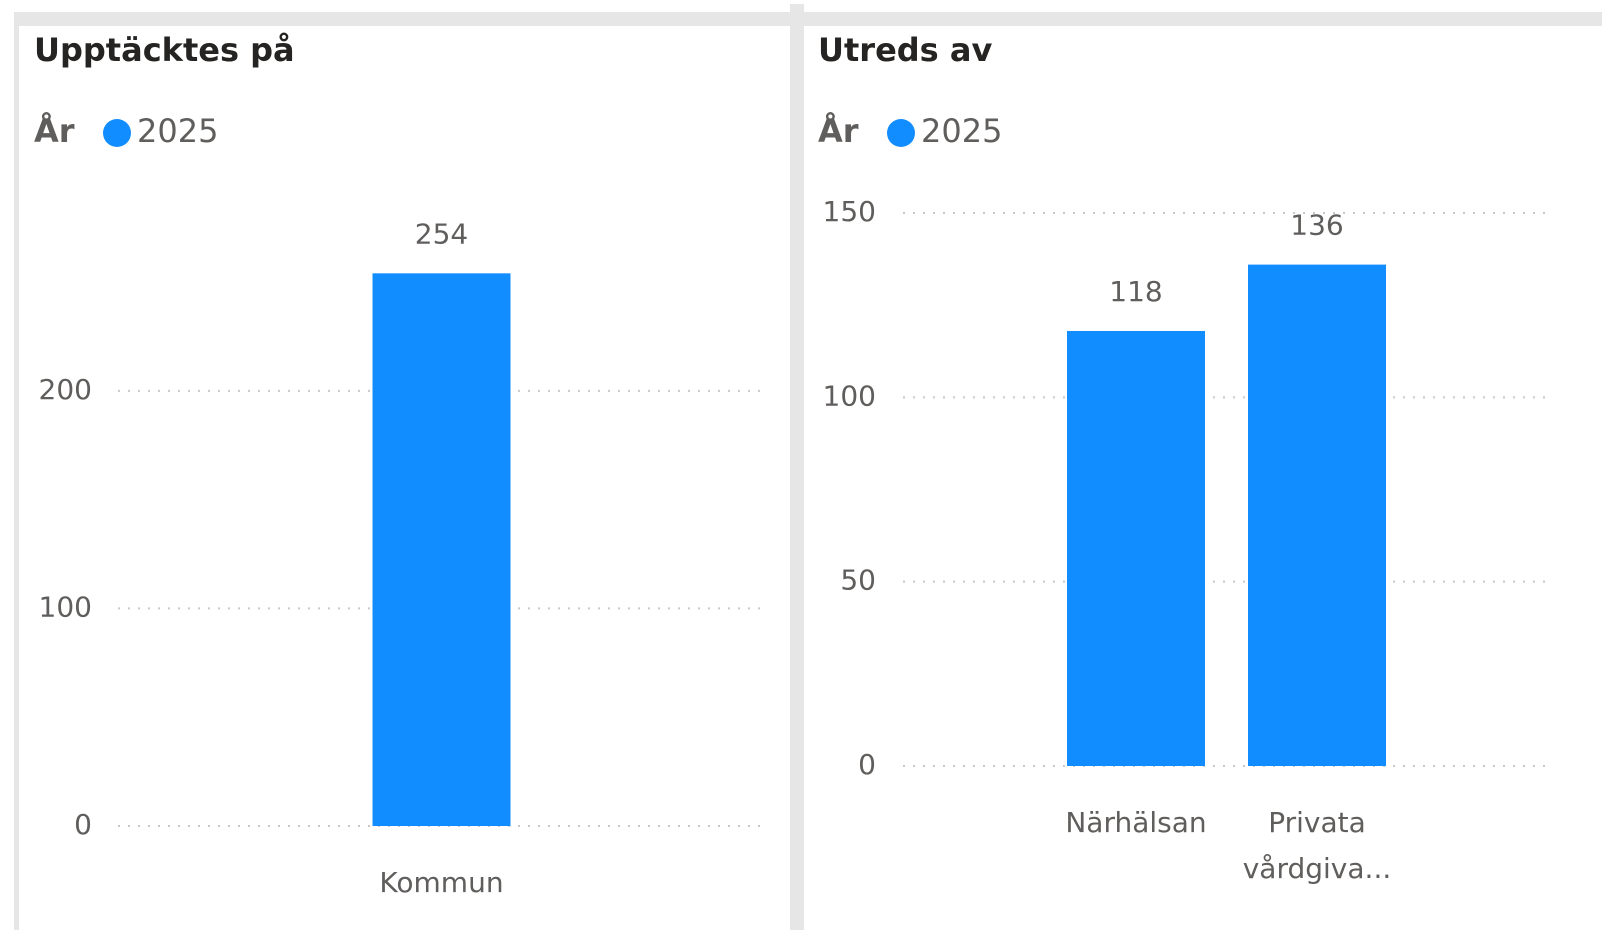  Describe the element at coordinates (16, 471) in the screenshot. I see `left-border` at that location.